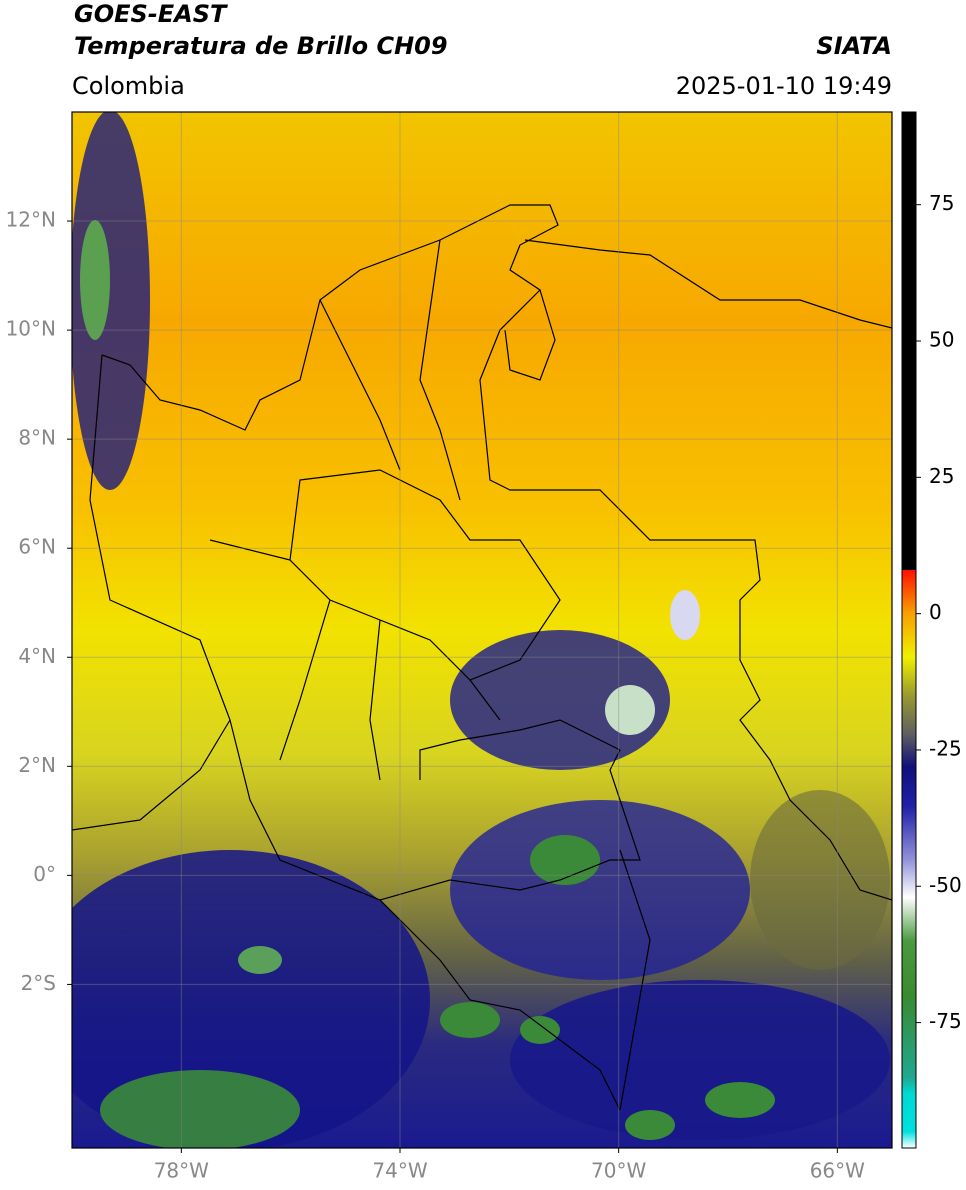  I want to click on colorbar-tick-label: -25, so click(945, 748).